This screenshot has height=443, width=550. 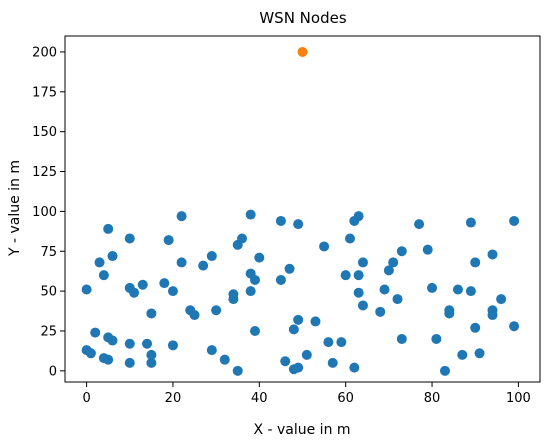 What do you see at coordinates (48, 252) in the screenshot?
I see `y-tick-label: 75` at bounding box center [48, 252].